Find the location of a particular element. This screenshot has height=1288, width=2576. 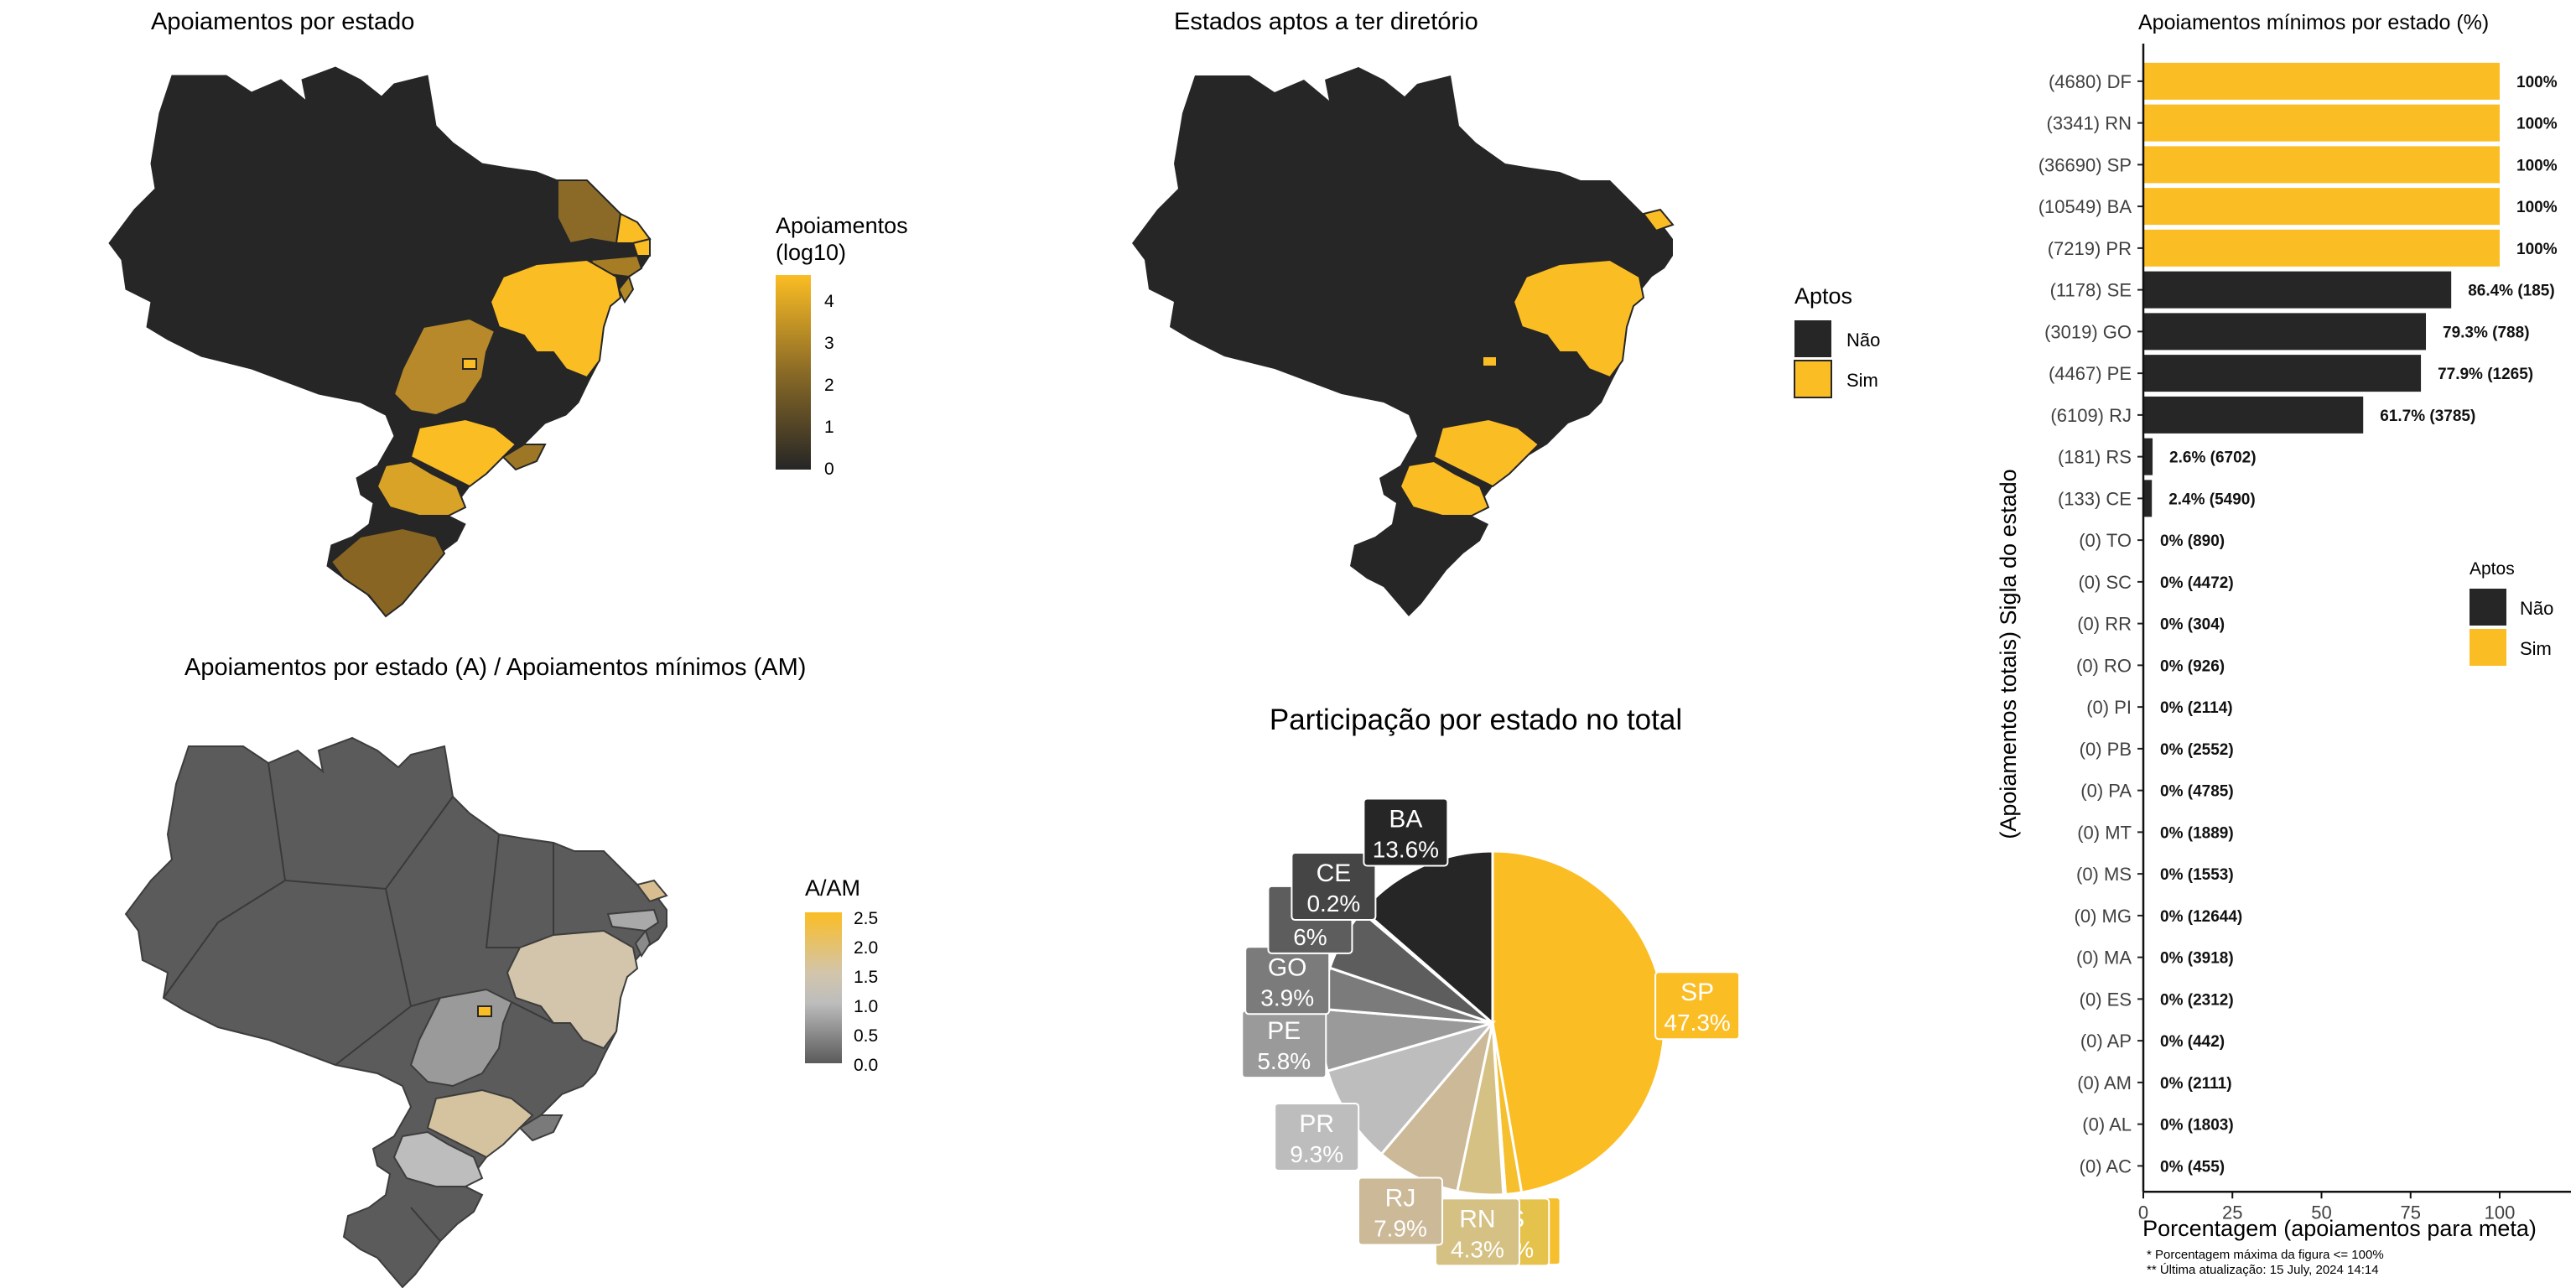

bar-value-label: 0% (1803) is located at coordinates (2197, 1126).